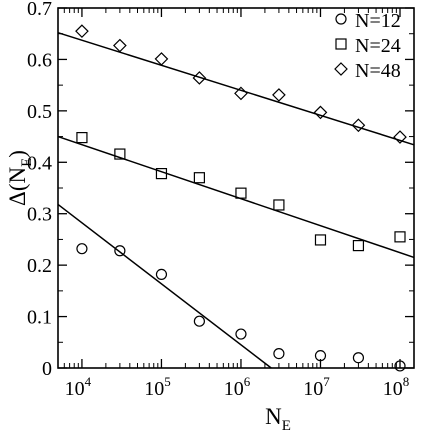 Image resolution: width=428 pixels, height=436 pixels. Describe the element at coordinates (406, 381) in the screenshot. I see `x-tick-label-exp: 8` at that location.